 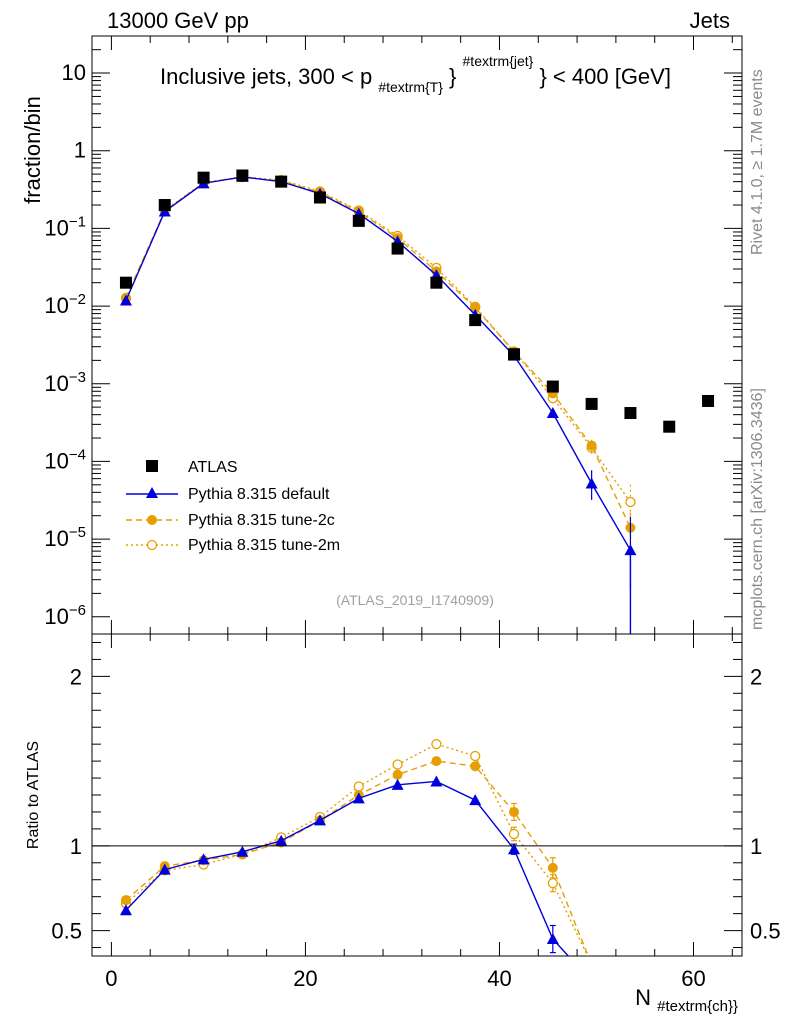 What do you see at coordinates (498, 61) in the screenshot?
I see `main-title-sup: #textrm{jet}` at bounding box center [498, 61].